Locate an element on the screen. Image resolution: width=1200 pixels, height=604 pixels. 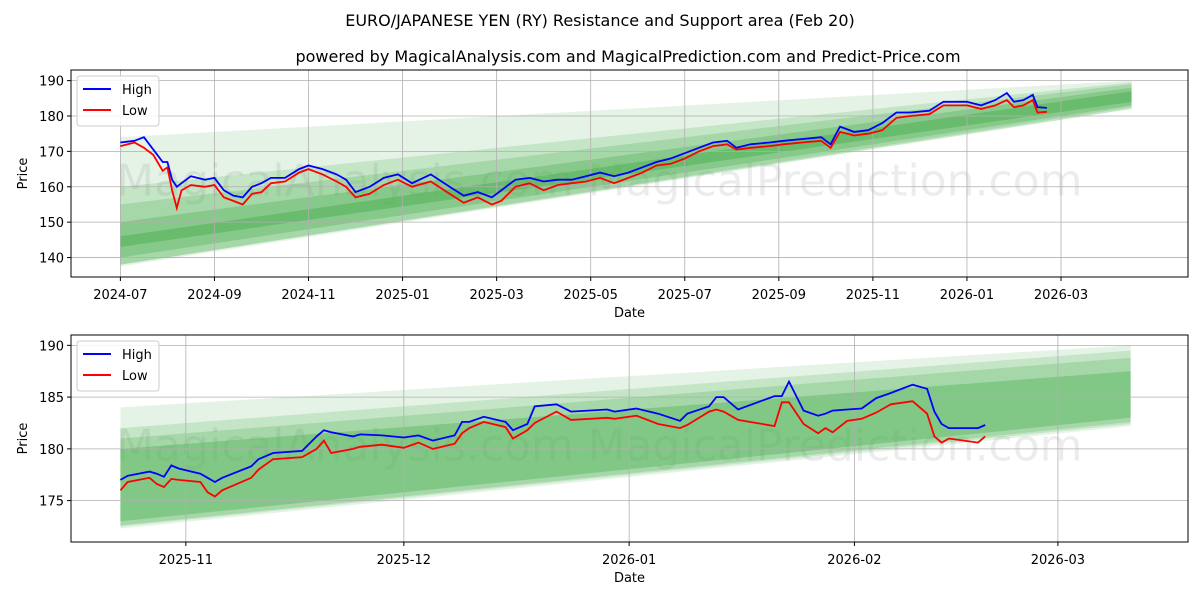
y-tick-label: 140 is located at coordinates (51, 259).